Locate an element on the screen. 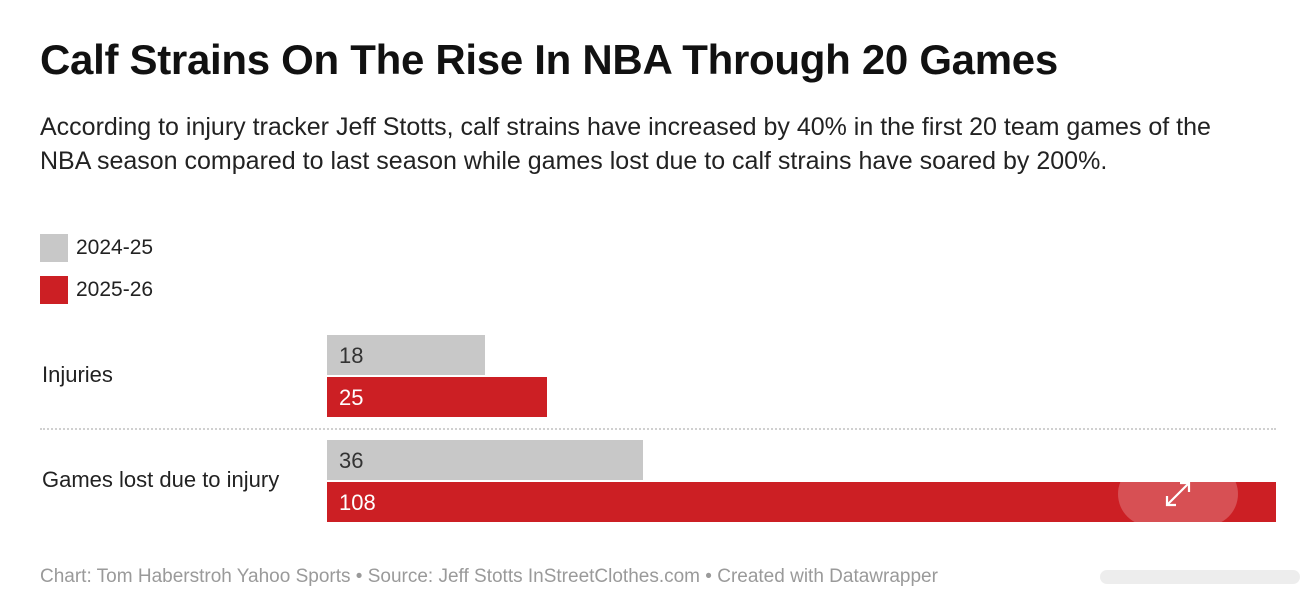 Image resolution: width=1314 pixels, height=608 pixels. expand-button is located at coordinates (1178, 494).